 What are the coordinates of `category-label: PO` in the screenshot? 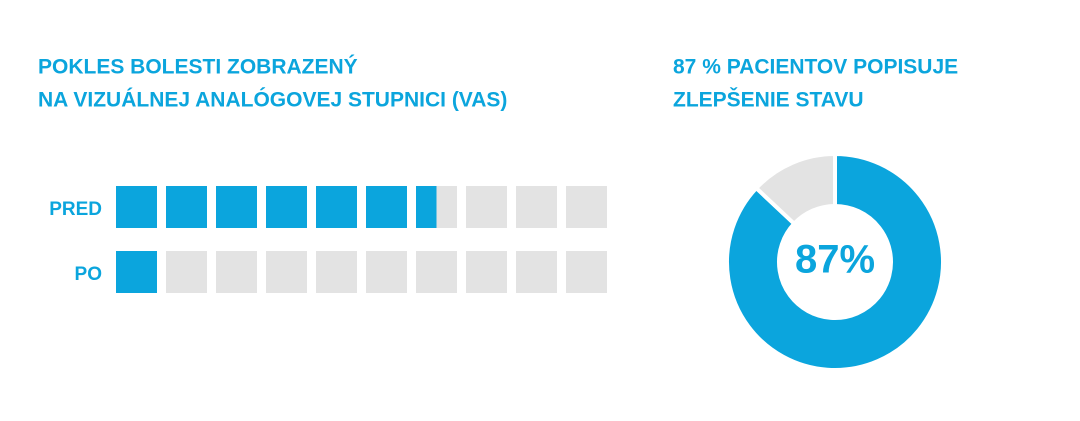 It's located at (88, 274).